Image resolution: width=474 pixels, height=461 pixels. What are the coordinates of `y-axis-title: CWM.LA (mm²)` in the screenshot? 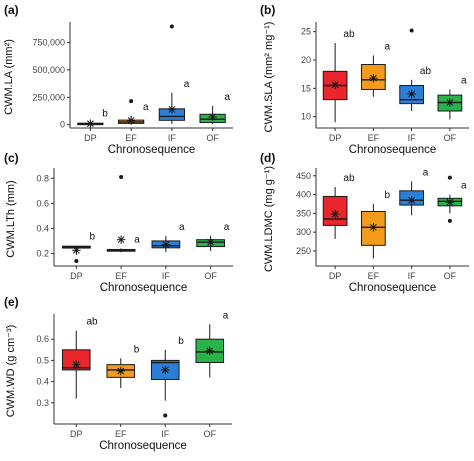 It's located at (9, 77).